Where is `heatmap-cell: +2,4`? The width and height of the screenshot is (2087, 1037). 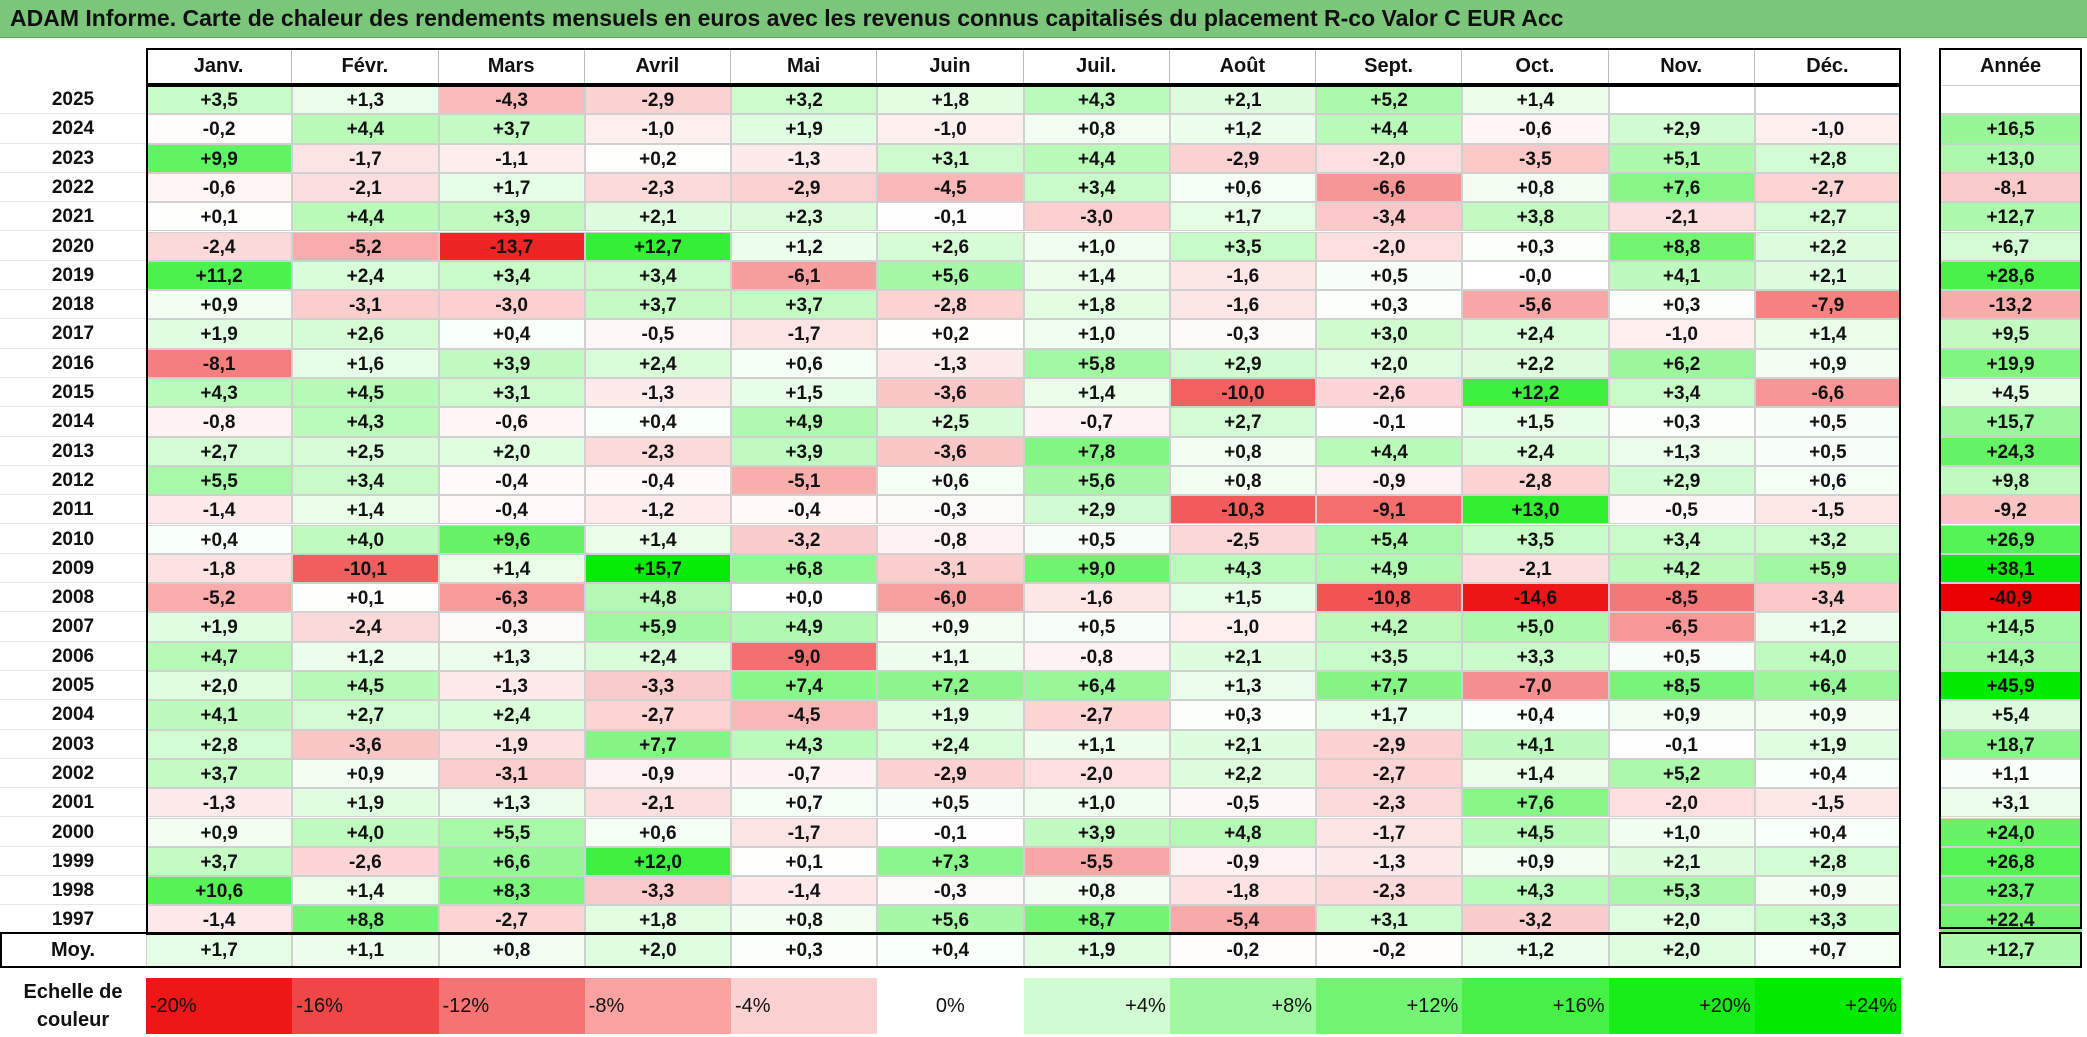 heatmap-cell: +2,4 is located at coordinates (1535, 334).